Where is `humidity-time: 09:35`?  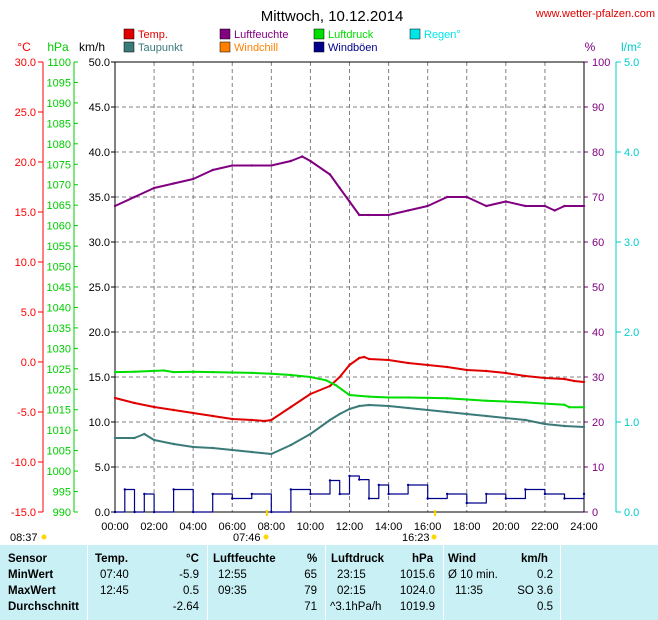
humidity-time: 09:35 is located at coordinates (232, 591).